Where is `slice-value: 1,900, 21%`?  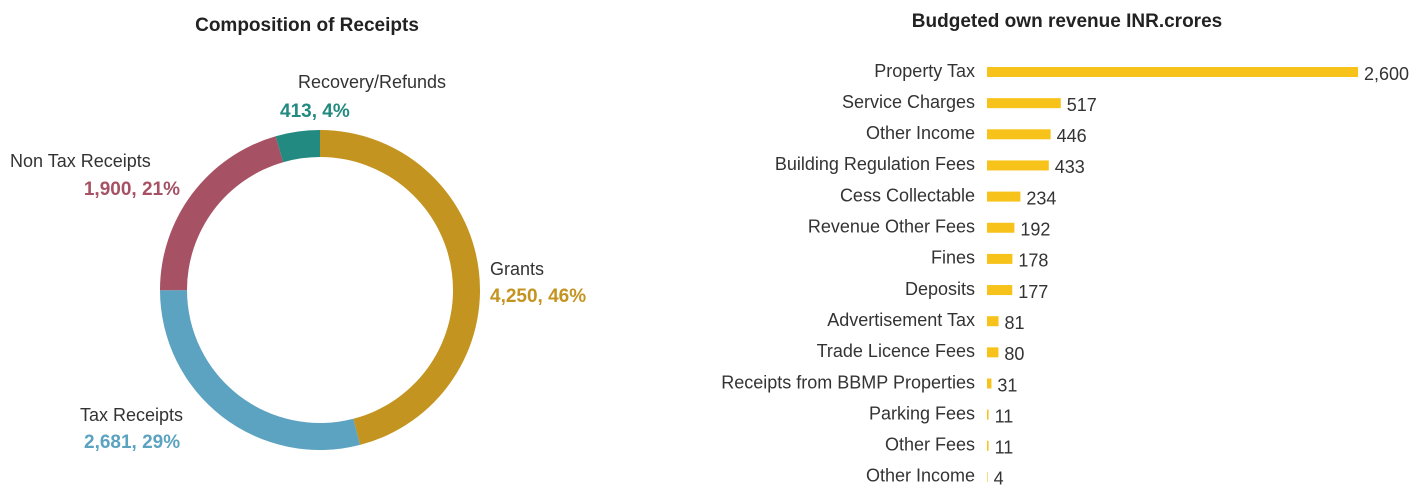 slice-value: 1,900, 21% is located at coordinates (132, 189).